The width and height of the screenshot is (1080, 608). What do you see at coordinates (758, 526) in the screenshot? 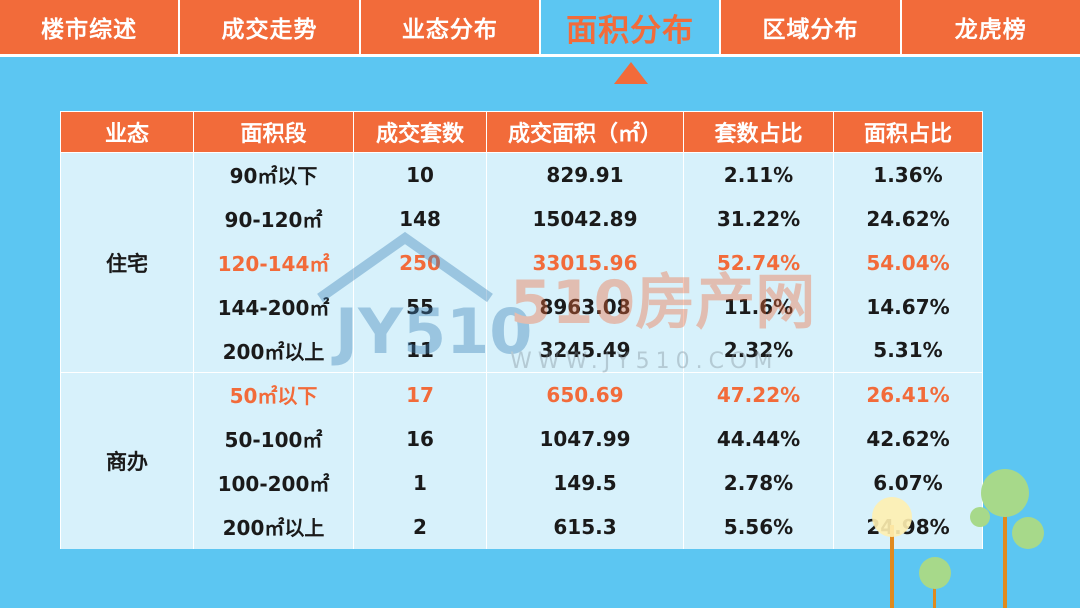
I see `cell-unit-share: 5.56%` at bounding box center [758, 526].